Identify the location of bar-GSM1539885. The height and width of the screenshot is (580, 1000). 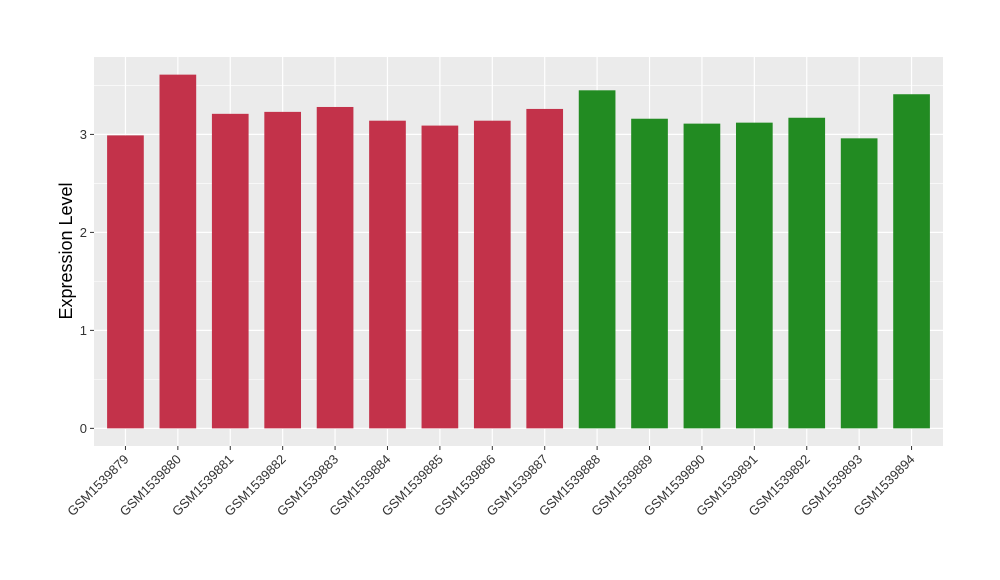
(440, 277).